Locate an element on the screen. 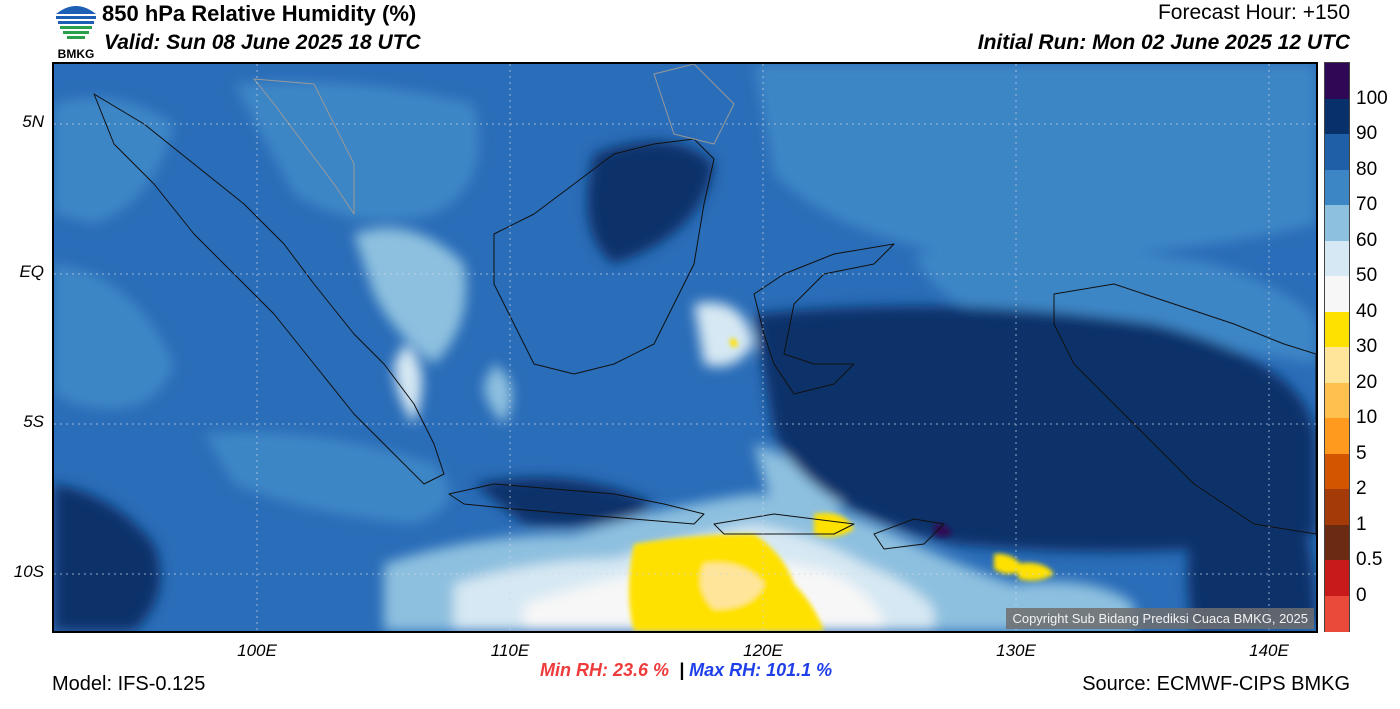 The height and width of the screenshot is (709, 1400). colorbar-label: 5 is located at coordinates (1361, 453).